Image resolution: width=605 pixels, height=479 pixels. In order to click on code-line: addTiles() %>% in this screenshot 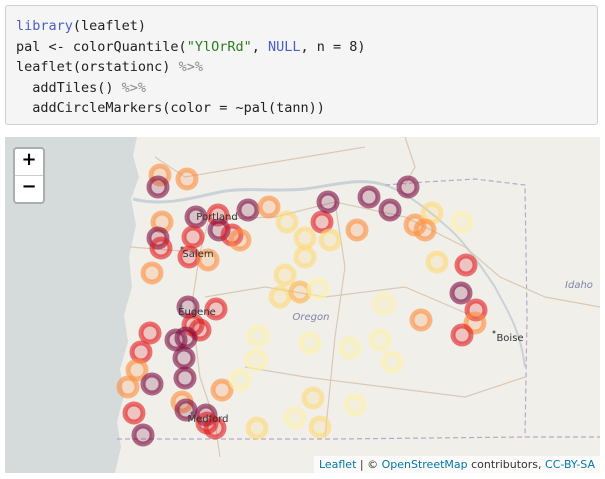, I will do `click(301, 88)`.